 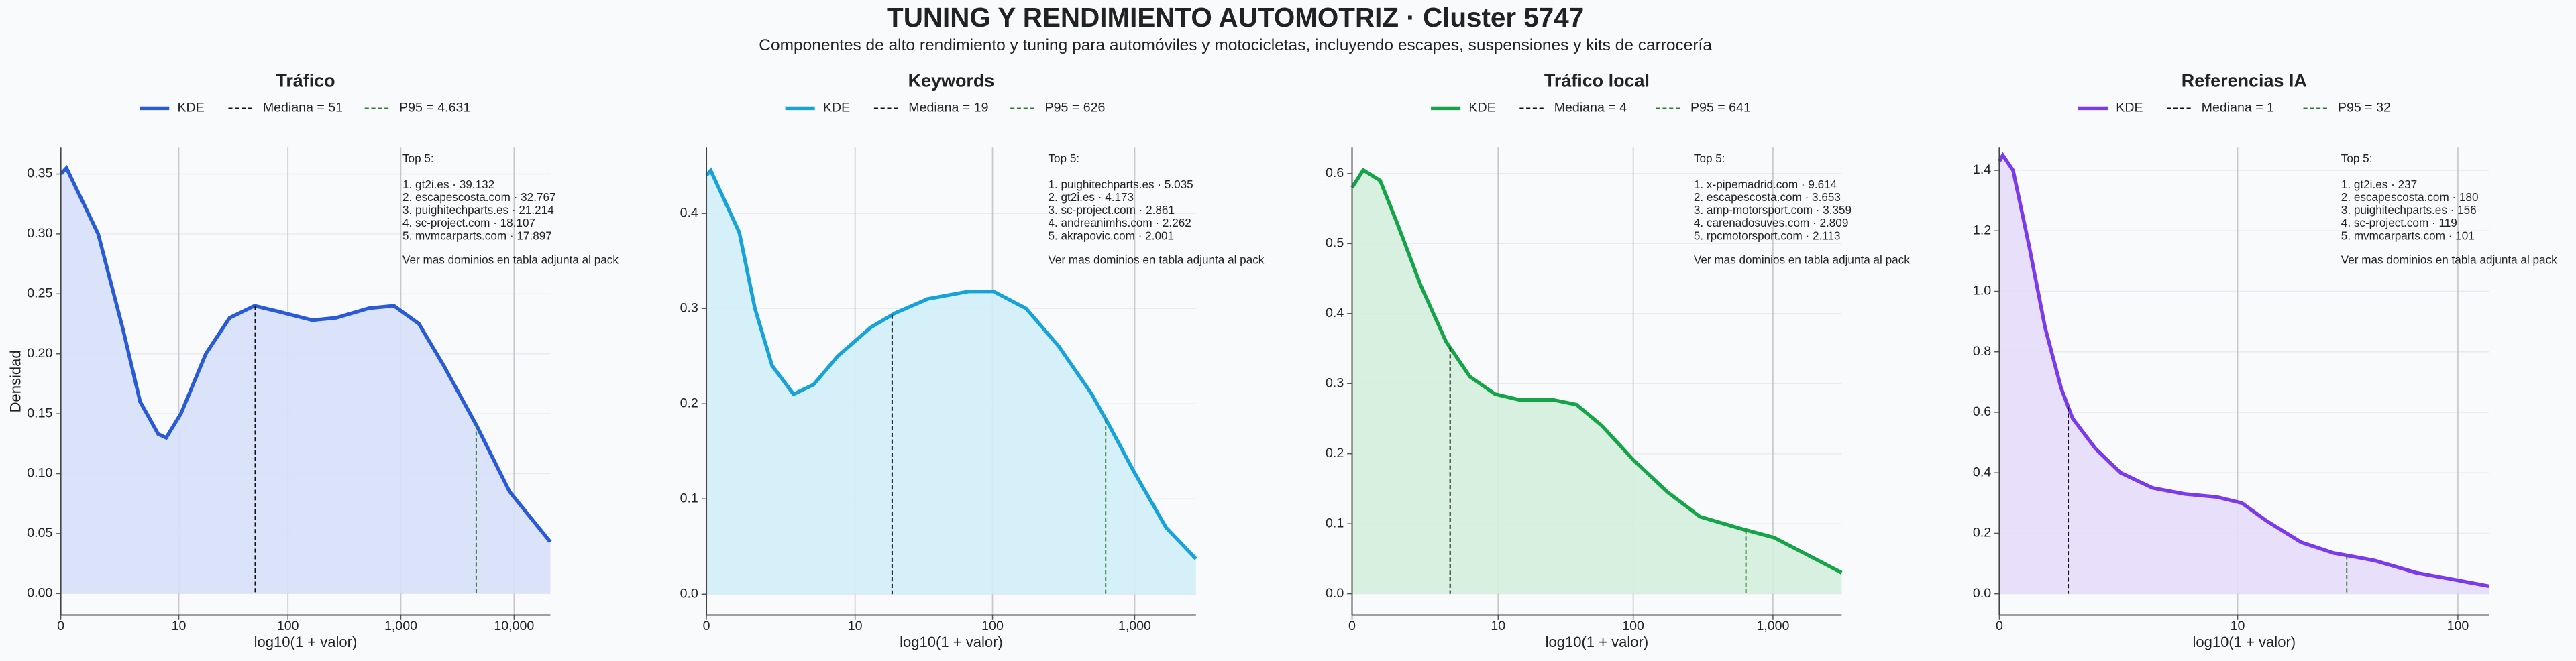 I want to click on legend-label: Mediana = 19, so click(x=948, y=108).